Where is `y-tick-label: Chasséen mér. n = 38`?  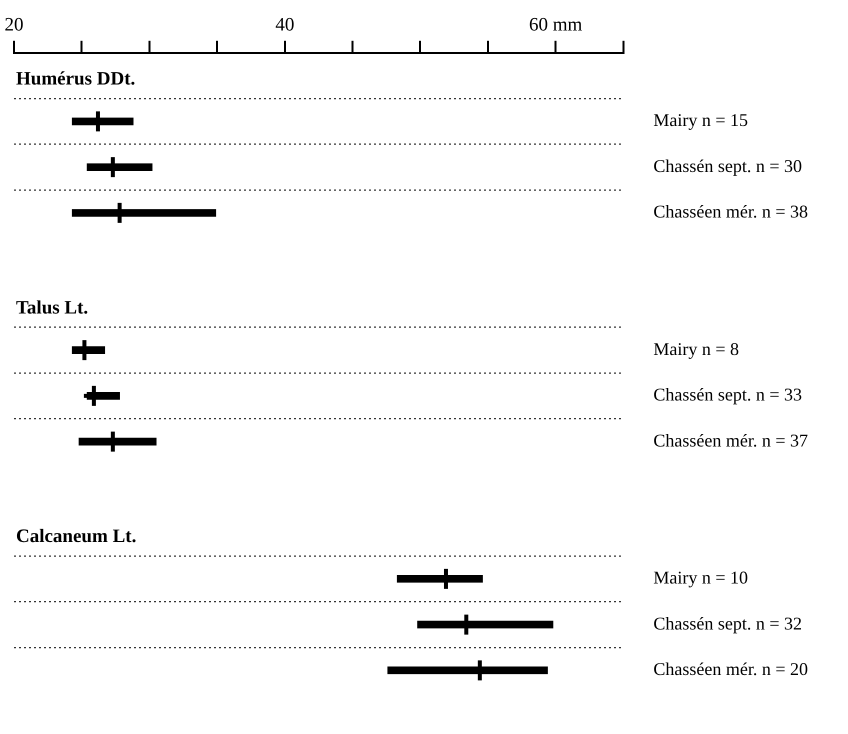 y-tick-label: Chasséen mér. n = 38 is located at coordinates (730, 212).